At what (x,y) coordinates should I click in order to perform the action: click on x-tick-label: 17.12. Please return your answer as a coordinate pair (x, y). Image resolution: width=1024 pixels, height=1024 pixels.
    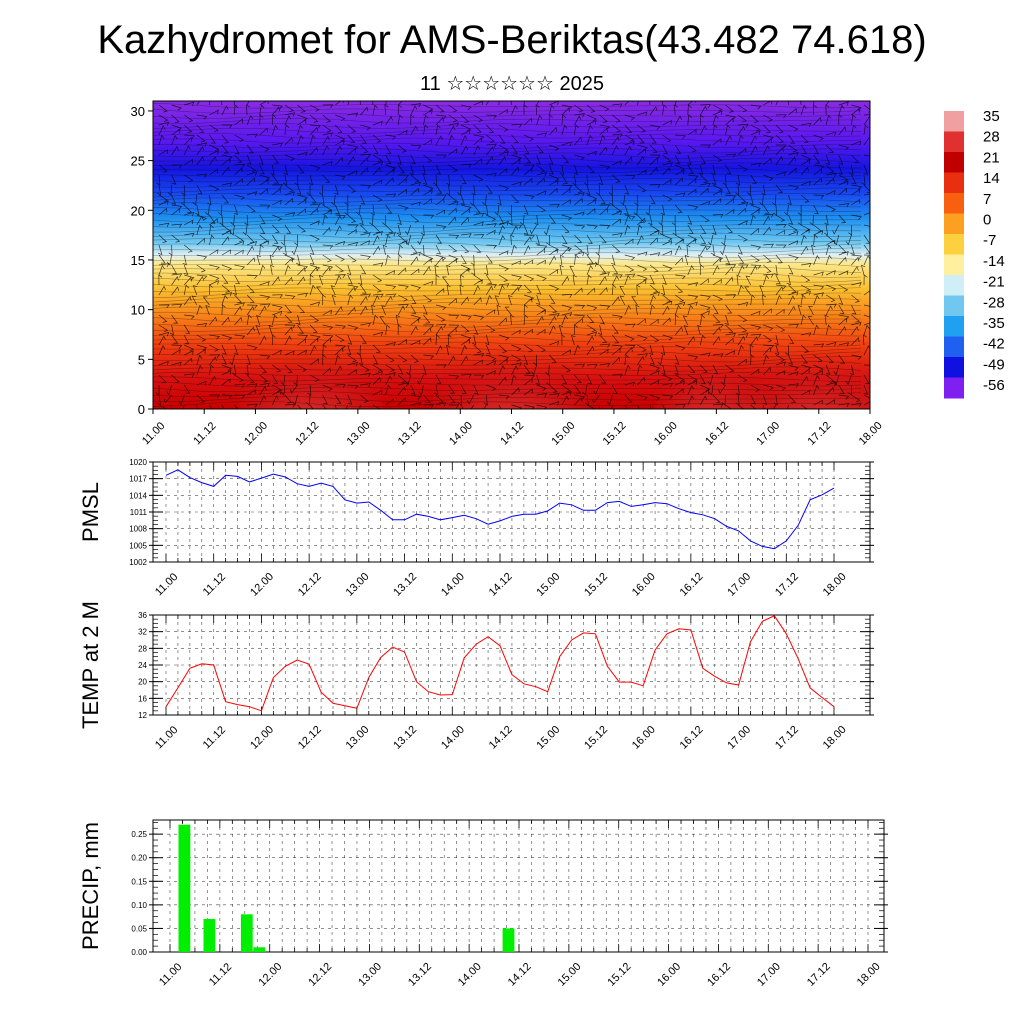
    Looking at the image, I should click on (819, 975).